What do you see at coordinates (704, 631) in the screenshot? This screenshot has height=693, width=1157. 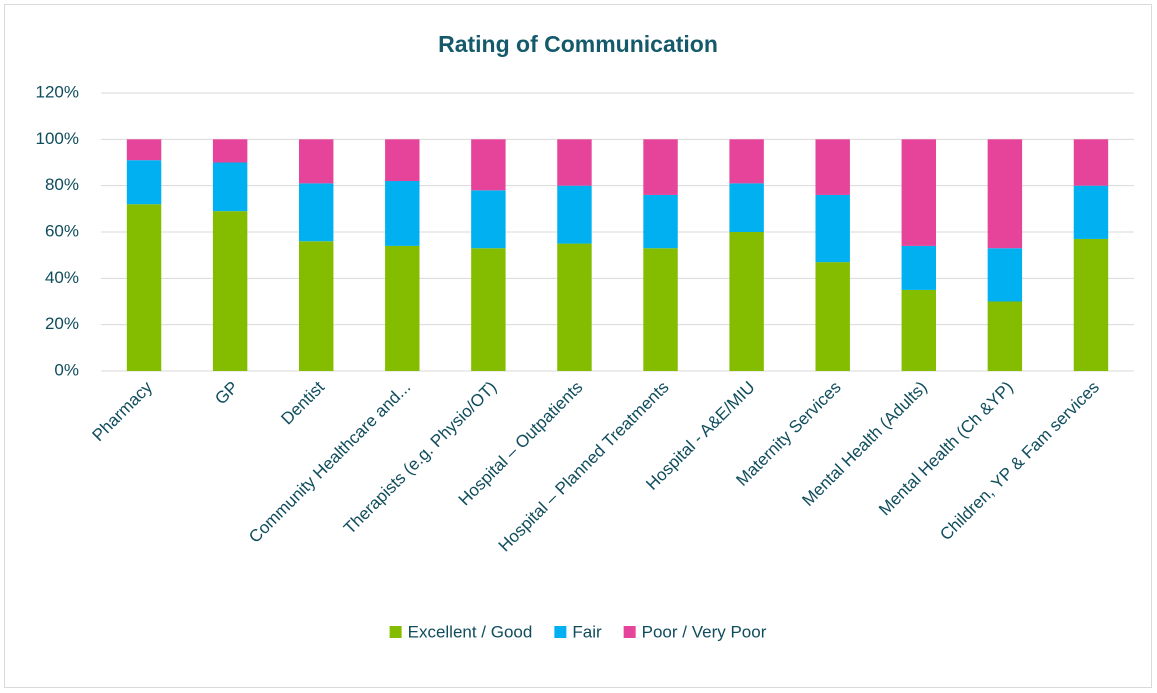 I see `legend-label: Poor / Very Poor` at bounding box center [704, 631].